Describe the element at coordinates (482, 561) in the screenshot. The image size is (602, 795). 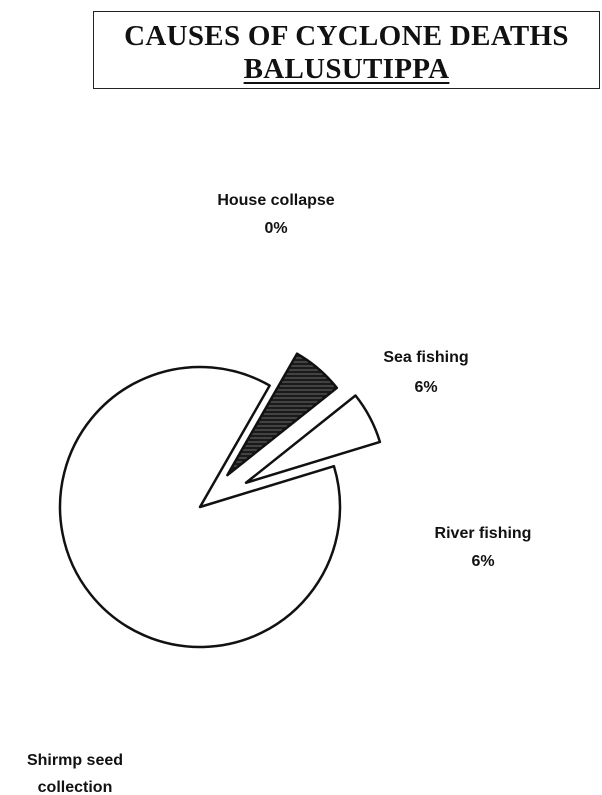
I see `river-fishing-percent: 6%` at that location.